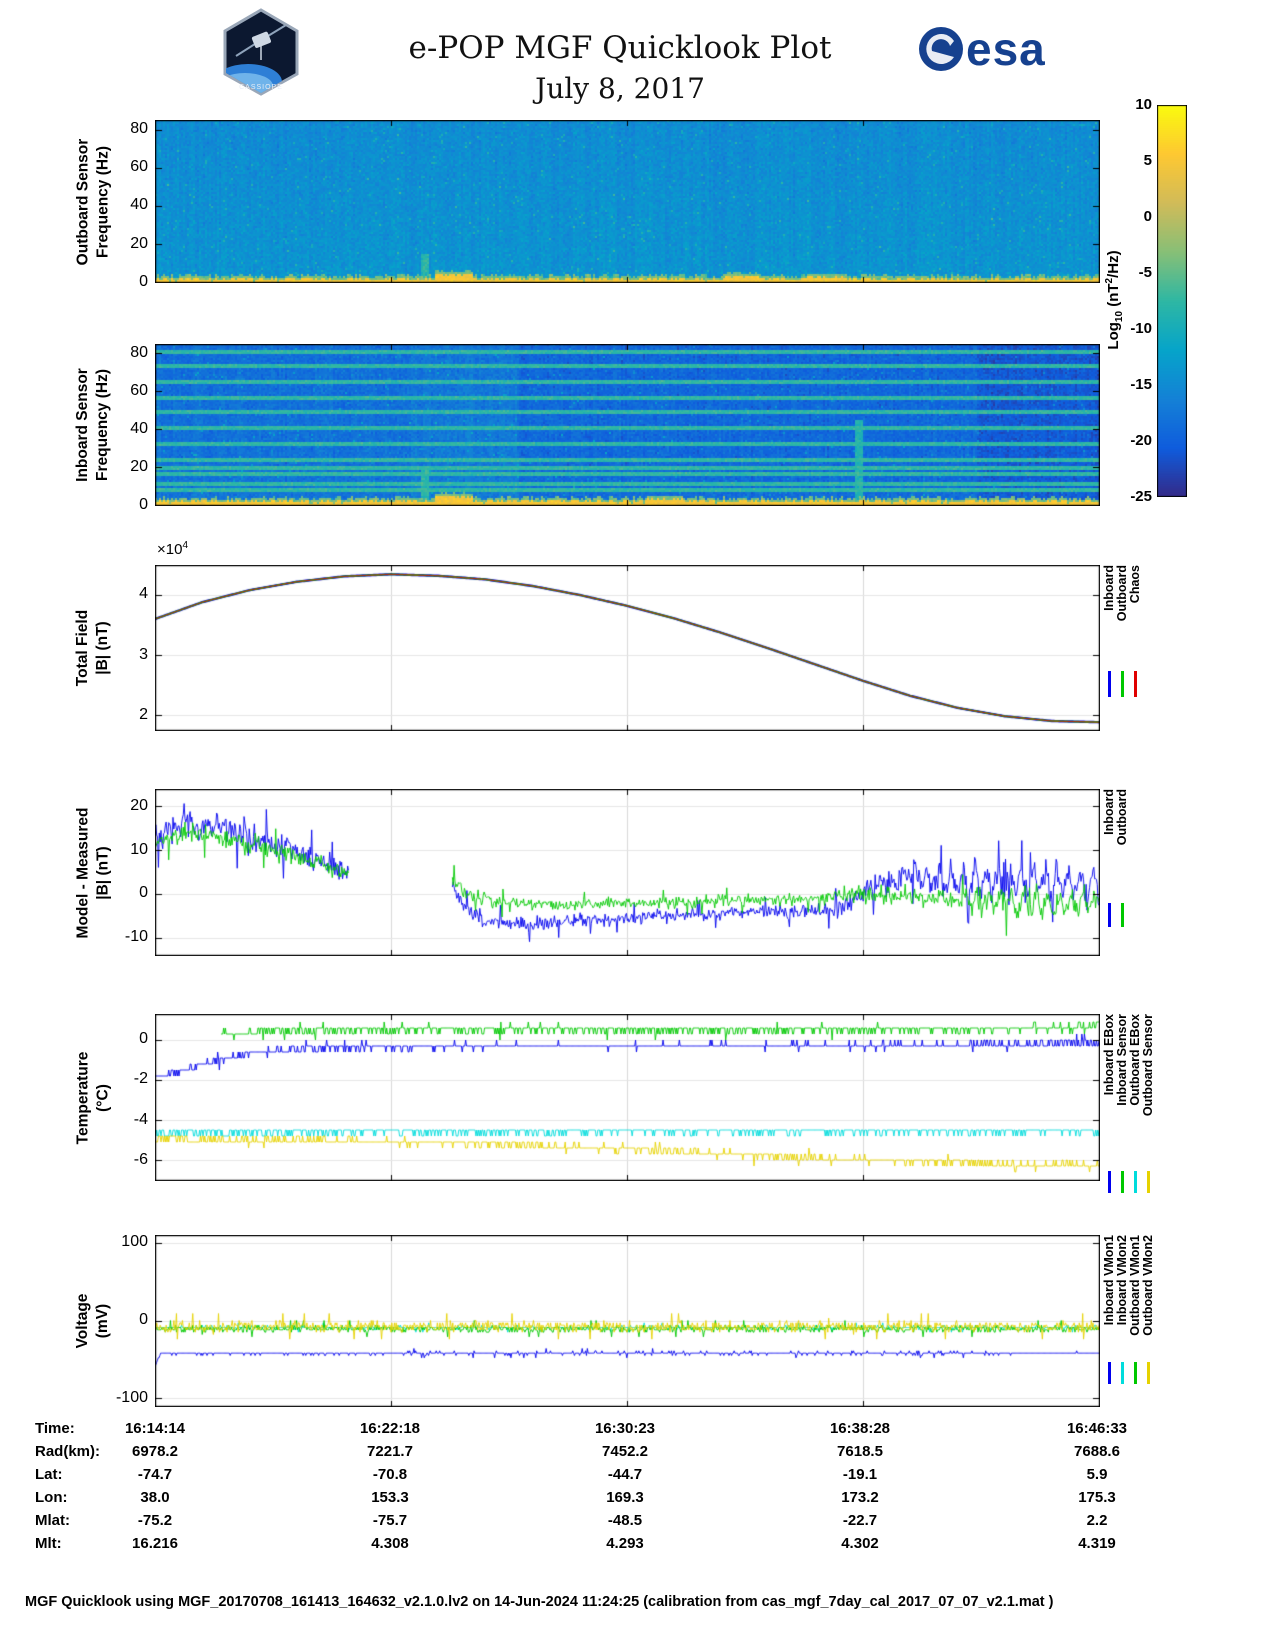  Describe the element at coordinates (1148, 1182) in the screenshot. I see `legend-swatch-outboard-sensor` at that location.